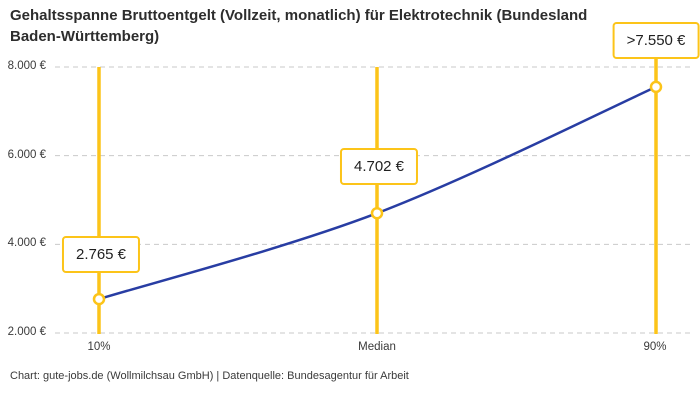  What do you see at coordinates (26, 155) in the screenshot?
I see `y-axis-tick: 6.000 €` at bounding box center [26, 155].